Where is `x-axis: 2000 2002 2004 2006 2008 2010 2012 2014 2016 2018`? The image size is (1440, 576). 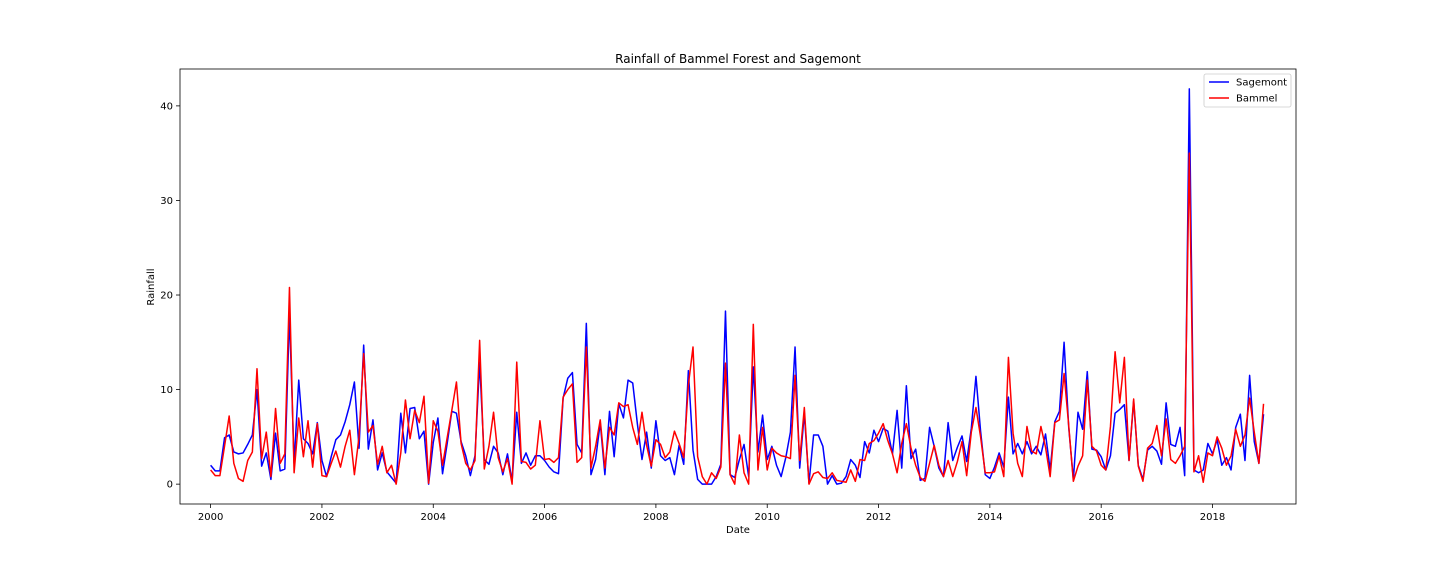
x-axis: 2000 2002 2004 2006 2008 2010 2012 2014 2016 2018 is located at coordinates (711, 513).